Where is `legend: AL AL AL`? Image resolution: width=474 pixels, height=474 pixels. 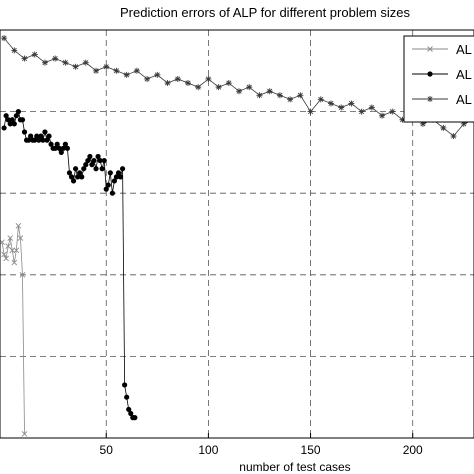 legend: AL AL AL is located at coordinates (438, 79).